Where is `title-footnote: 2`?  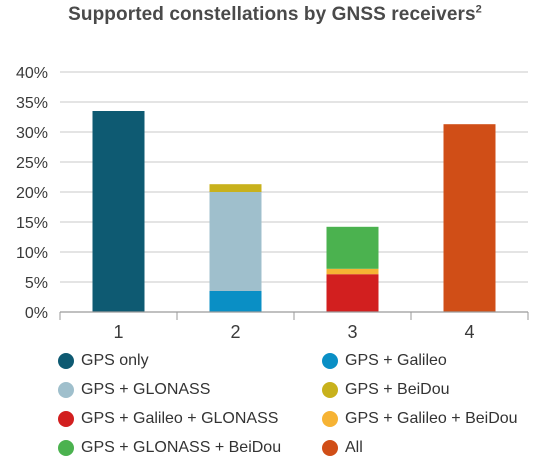 title-footnote: 2 is located at coordinates (478, 9).